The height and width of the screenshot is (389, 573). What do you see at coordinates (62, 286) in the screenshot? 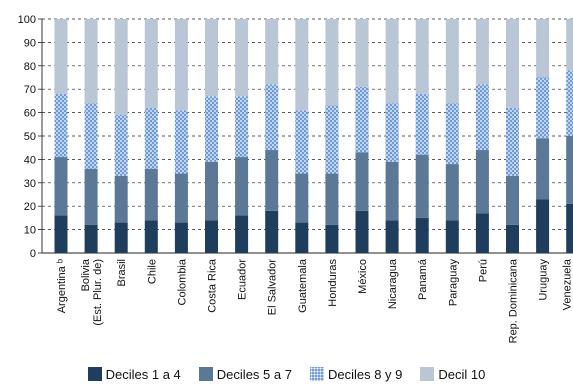
I see `category-label: Argentina ᵇ` at bounding box center [62, 286].